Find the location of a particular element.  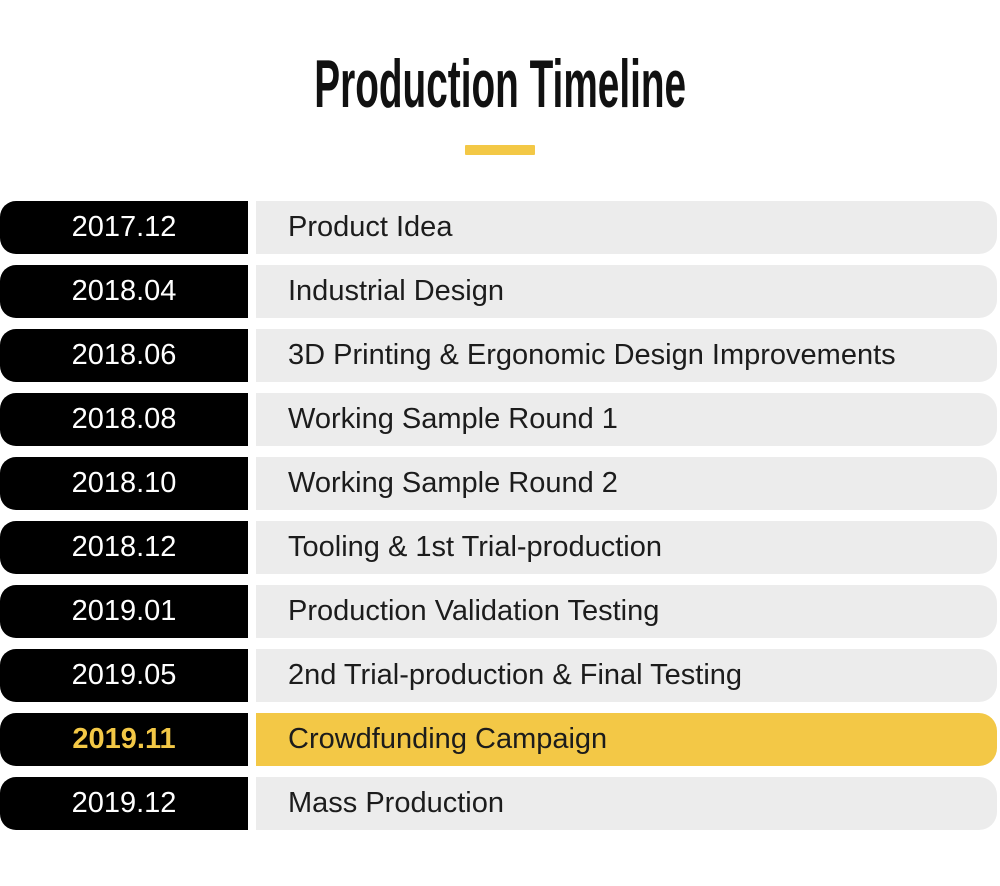

timeline-row: 2018.08 Working Sample Round 1 is located at coordinates (500, 419).